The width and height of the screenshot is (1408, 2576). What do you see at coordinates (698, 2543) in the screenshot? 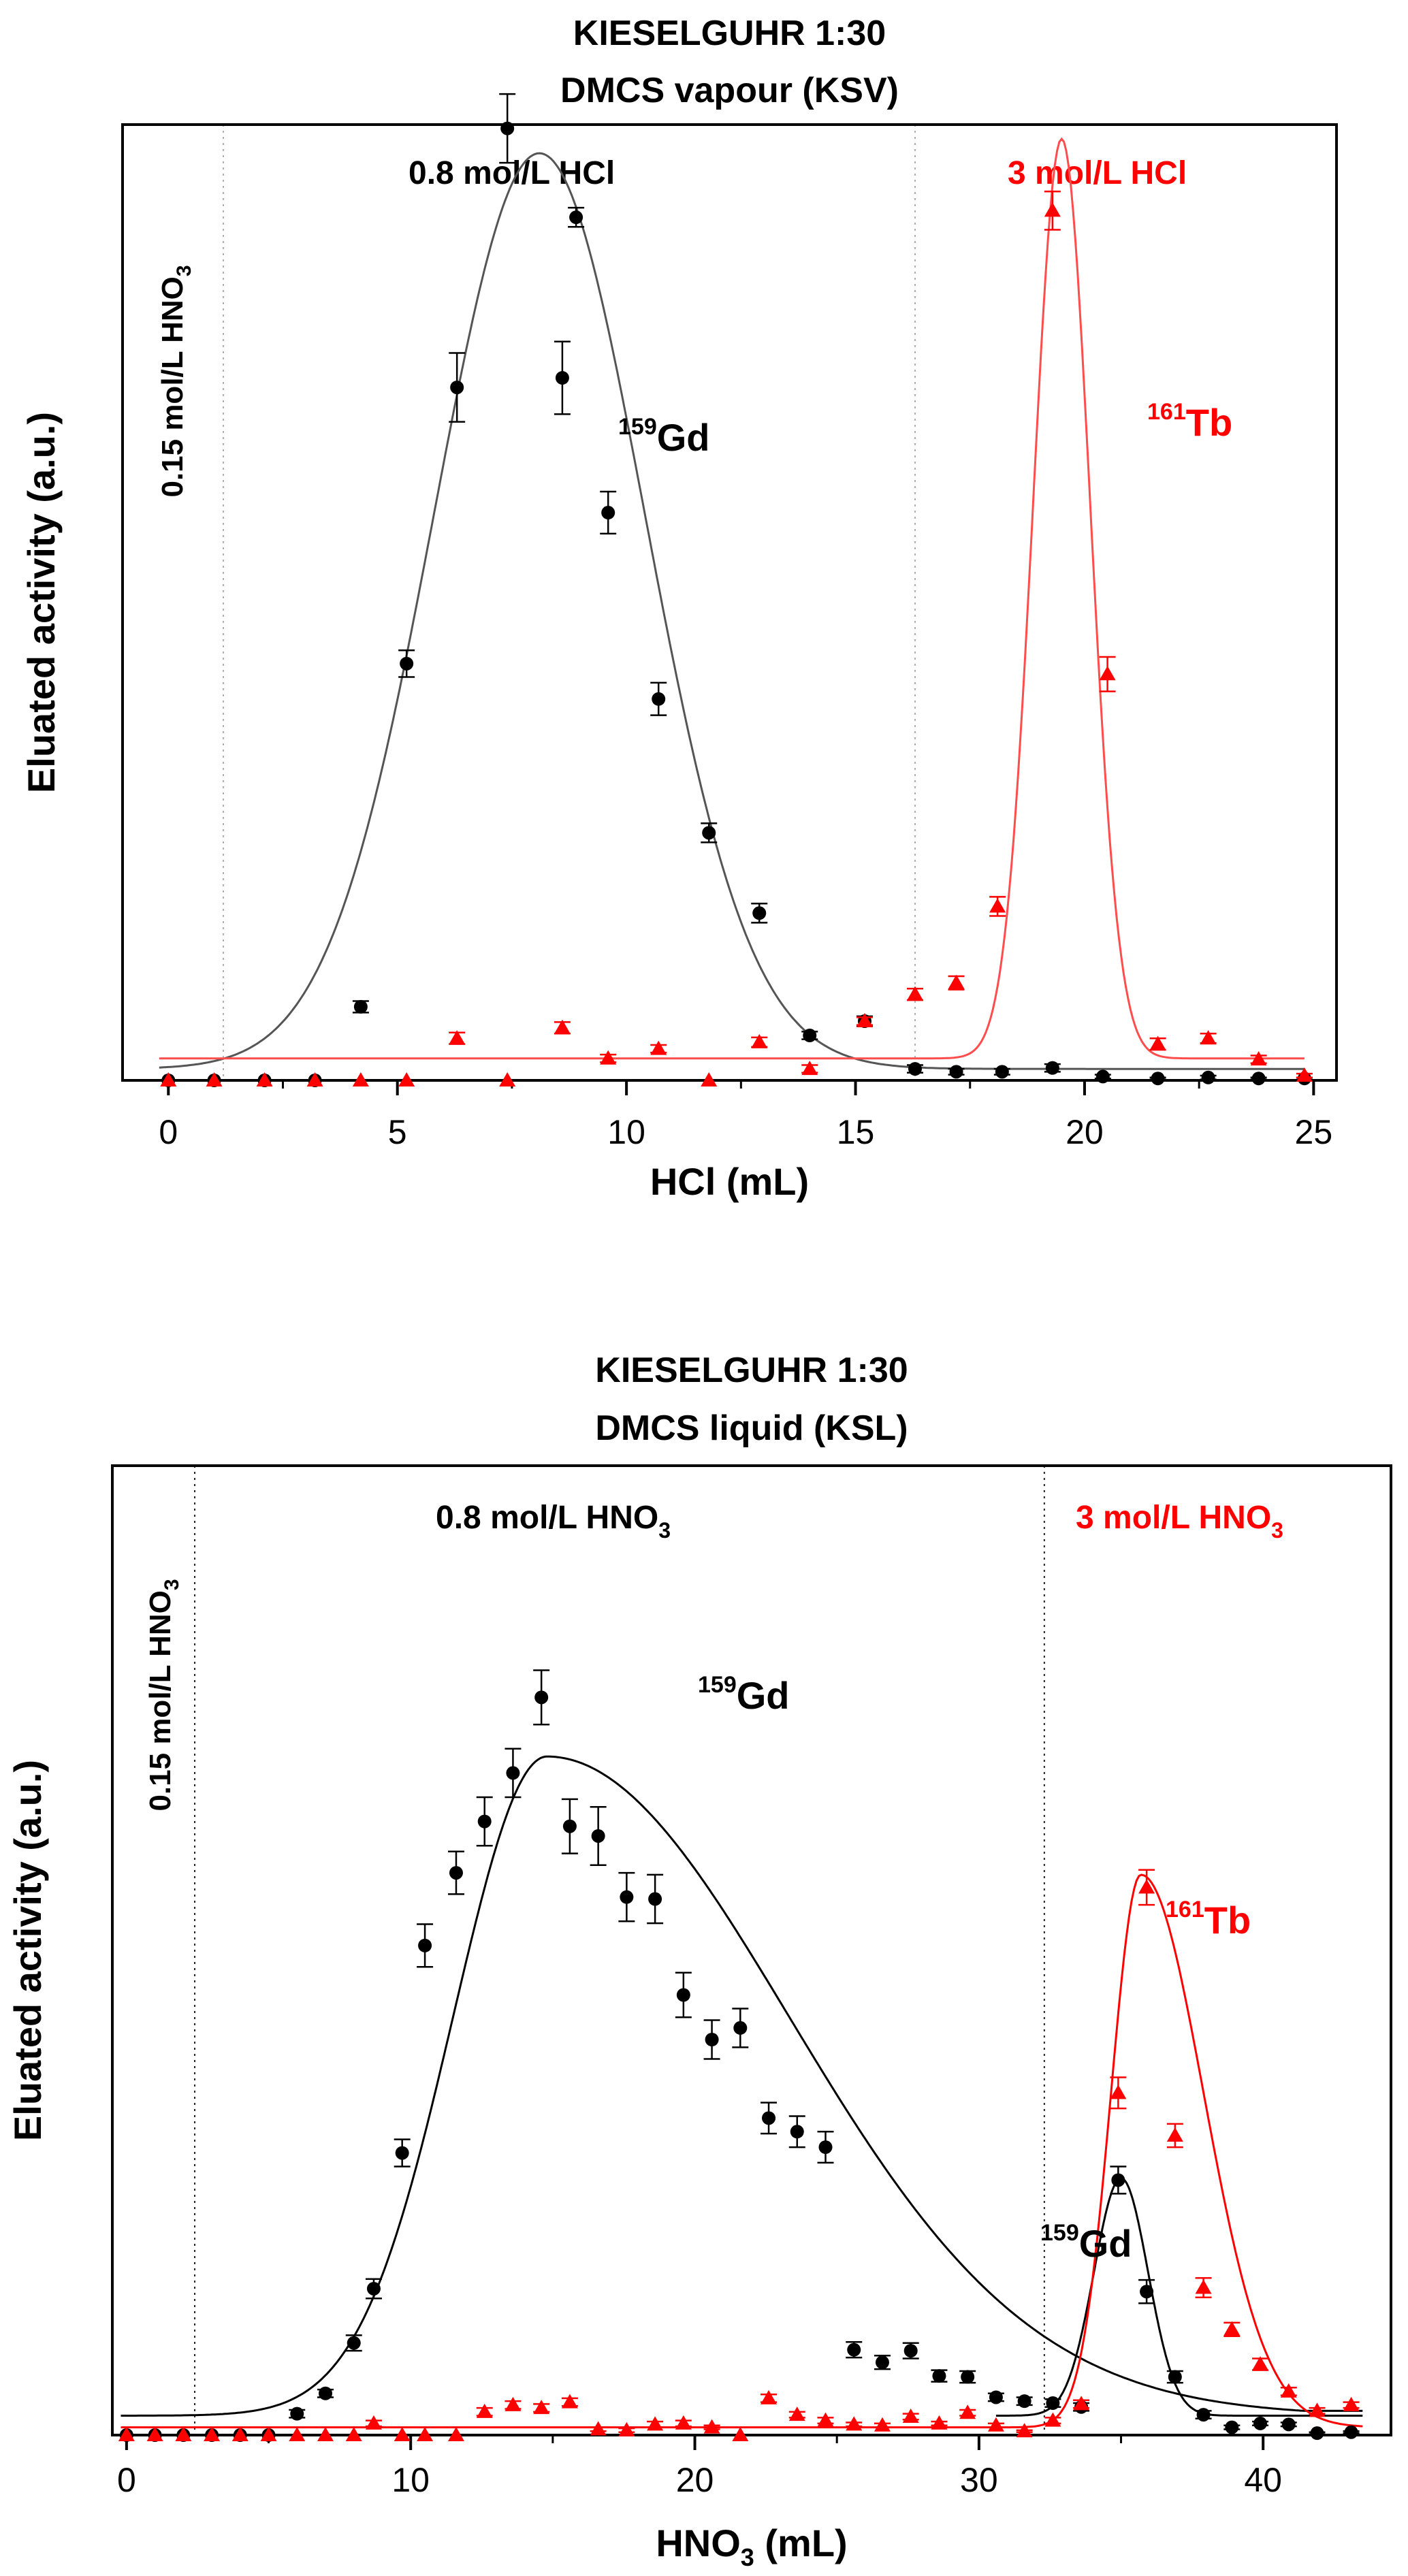
I see `x-axis-title-main: HNO` at bounding box center [698, 2543].